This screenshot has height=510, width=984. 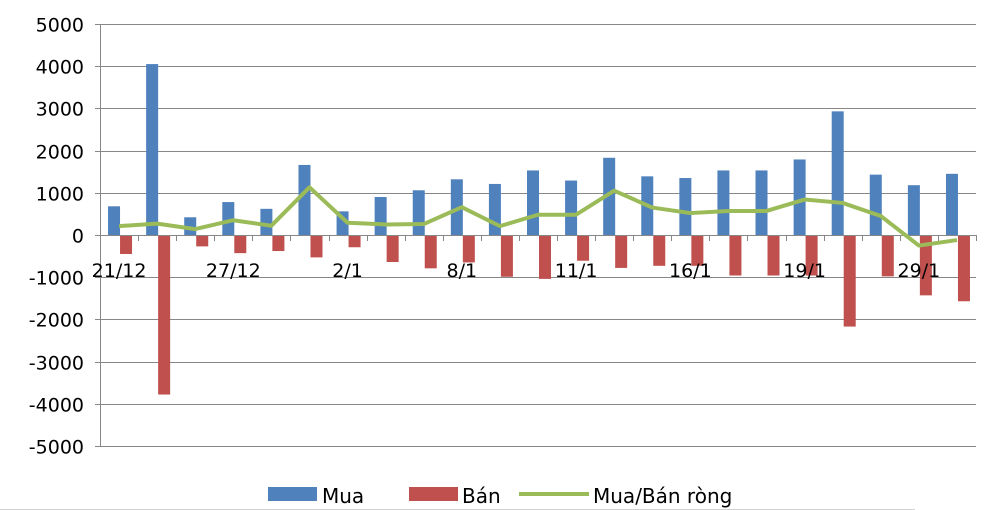 I want to click on y-tick-label: 1000, so click(x=60, y=195).